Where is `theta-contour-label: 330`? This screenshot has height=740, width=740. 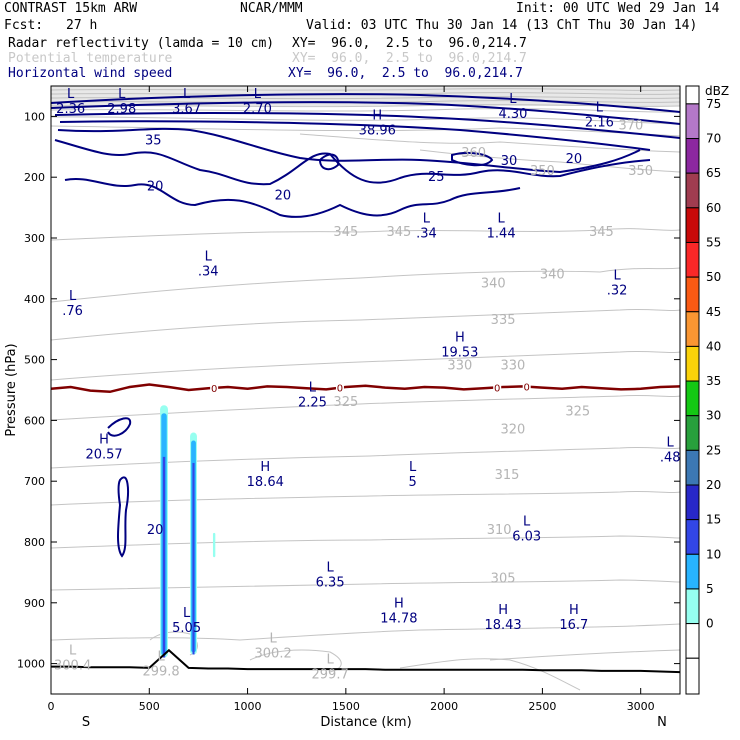
theta-contour-label: 330 is located at coordinates (513, 366).